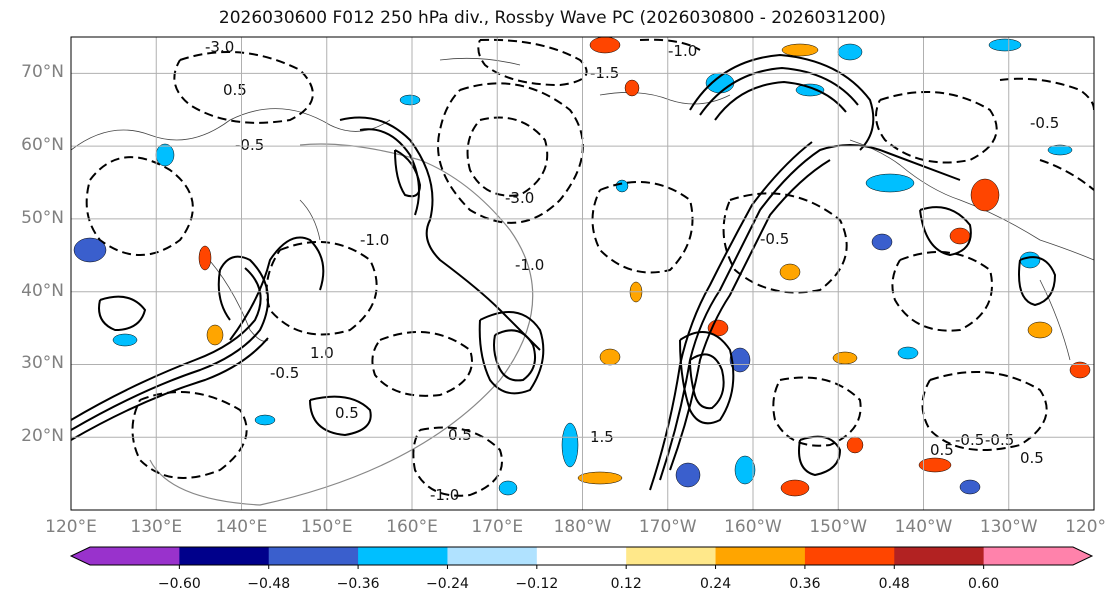 This screenshot has width=1105, height=604. What do you see at coordinates (1082, 556) in the screenshot?
I see `colorbar-extend-max` at bounding box center [1082, 556].